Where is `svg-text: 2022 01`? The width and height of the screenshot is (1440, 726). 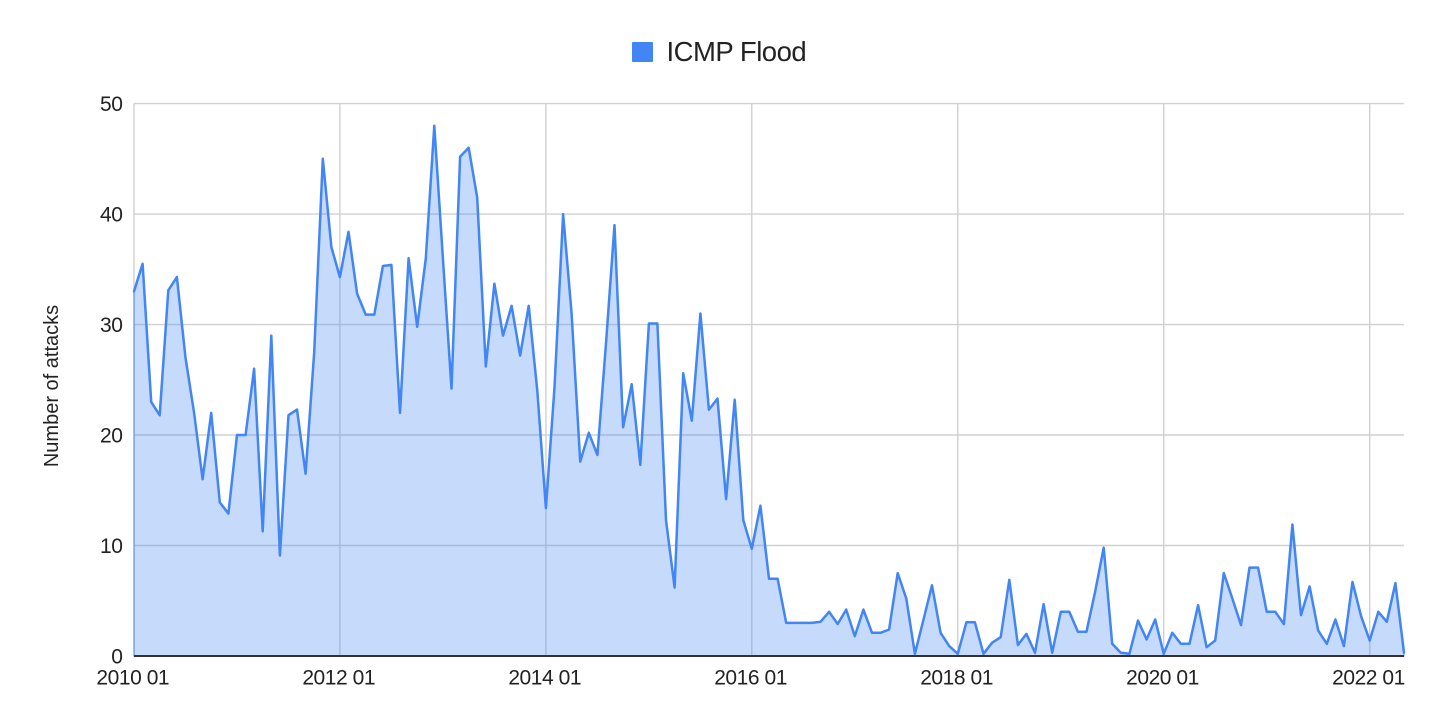 svg-text: 2022 01 is located at coordinates (1368, 678).